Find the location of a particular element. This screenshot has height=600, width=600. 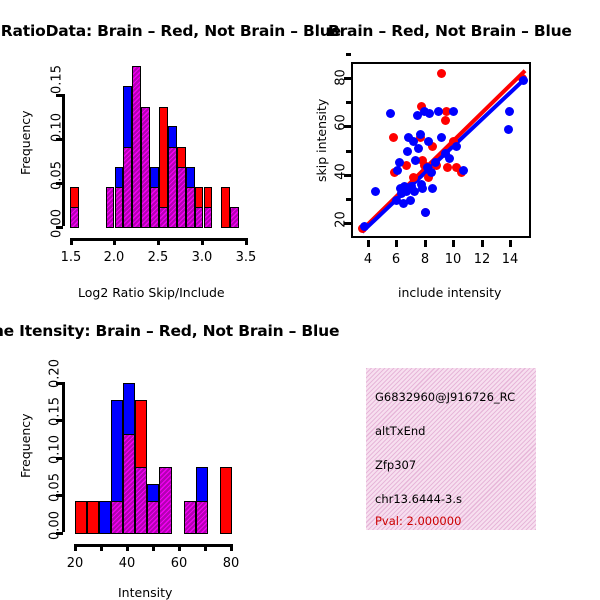

scatter-ylabel: skip intensity is located at coordinates (321, 140).